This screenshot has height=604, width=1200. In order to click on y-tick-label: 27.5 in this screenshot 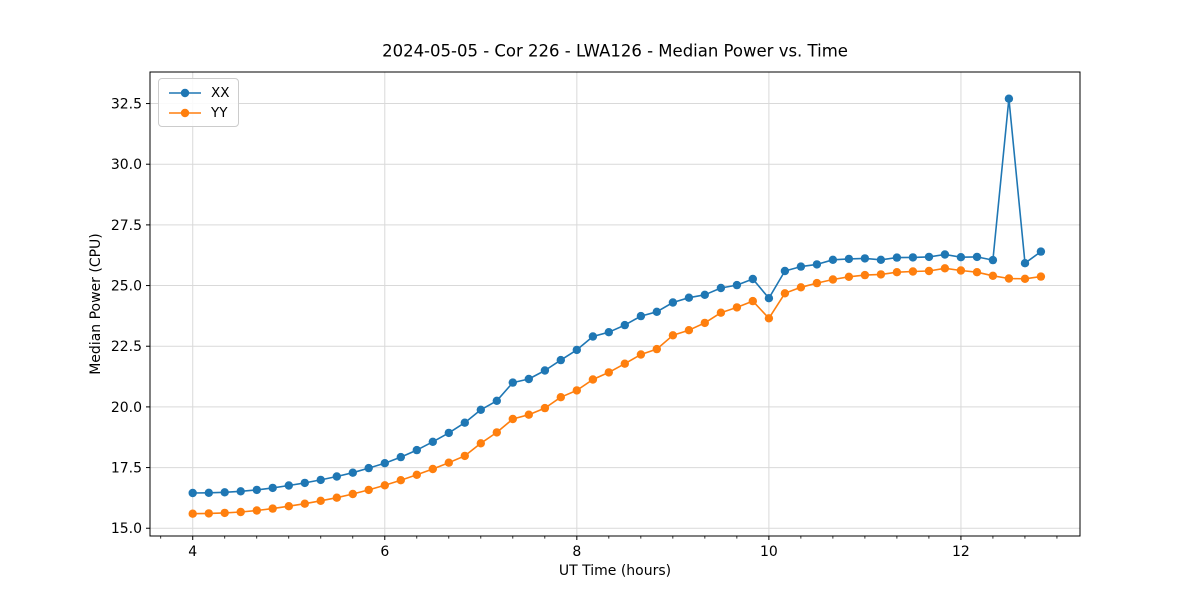, I will do `click(126, 226)`.